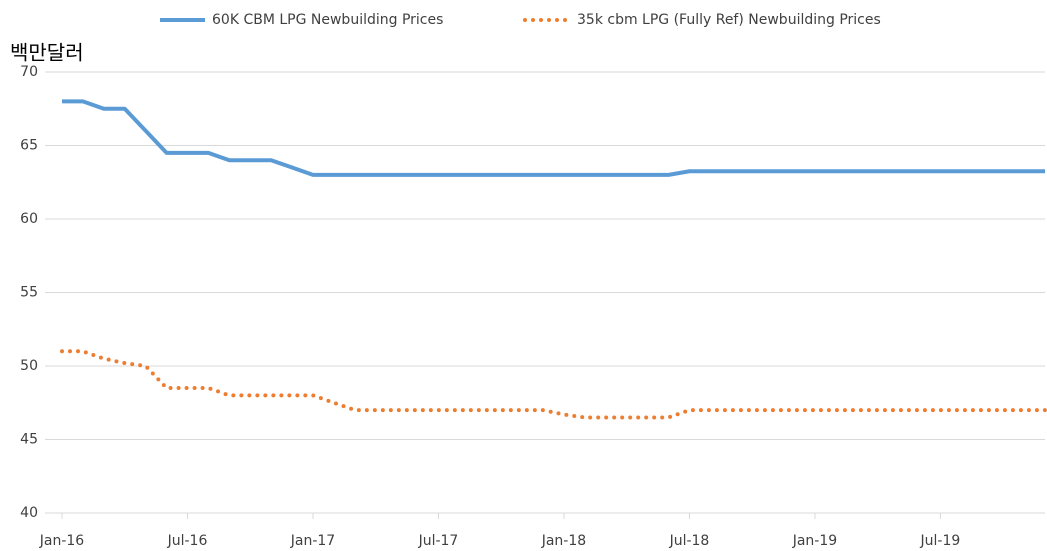 The image size is (1047, 551). What do you see at coordinates (29, 72) in the screenshot?
I see `y-tick-label: 70` at bounding box center [29, 72].